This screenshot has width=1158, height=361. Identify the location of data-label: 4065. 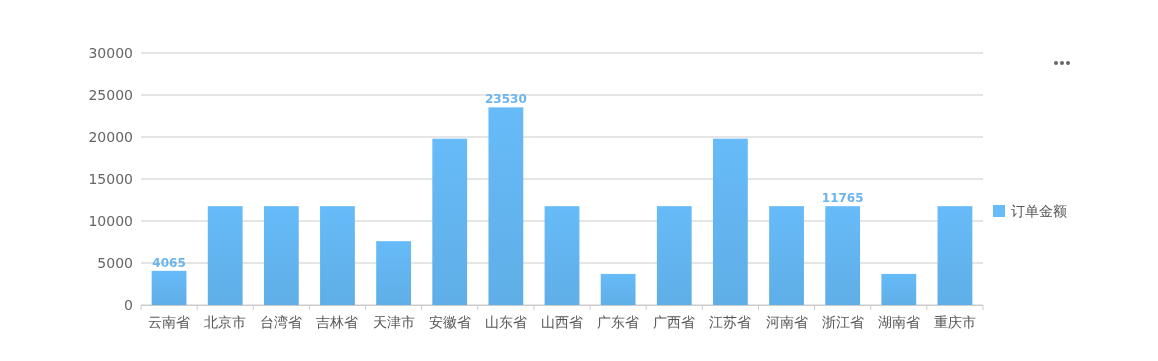
(169, 262).